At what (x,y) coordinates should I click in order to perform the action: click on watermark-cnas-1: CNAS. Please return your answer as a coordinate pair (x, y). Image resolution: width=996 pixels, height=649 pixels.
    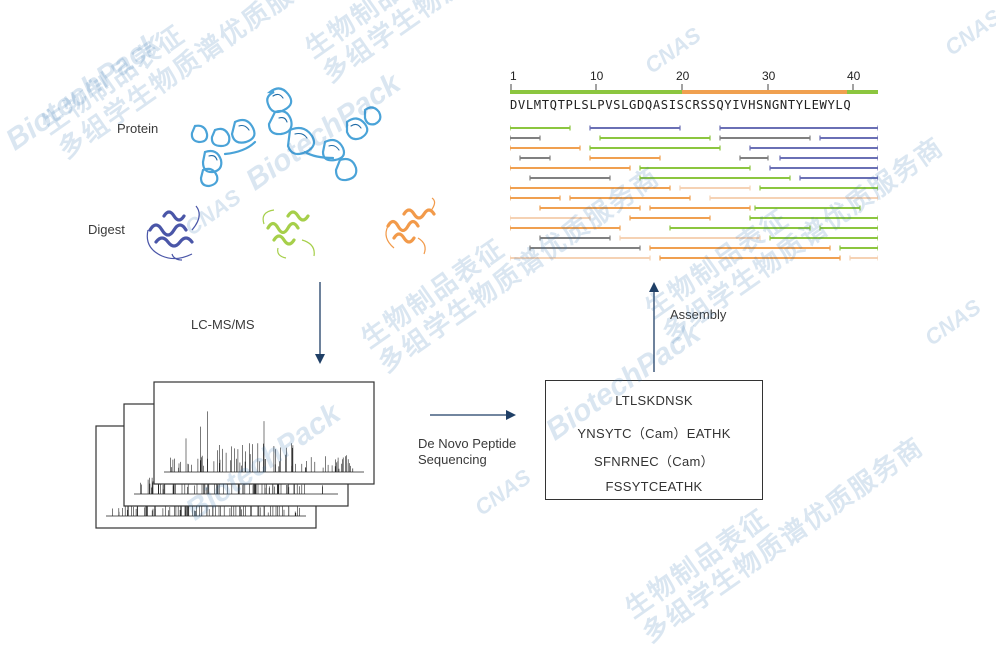
    Looking at the image, I should click on (673, 50).